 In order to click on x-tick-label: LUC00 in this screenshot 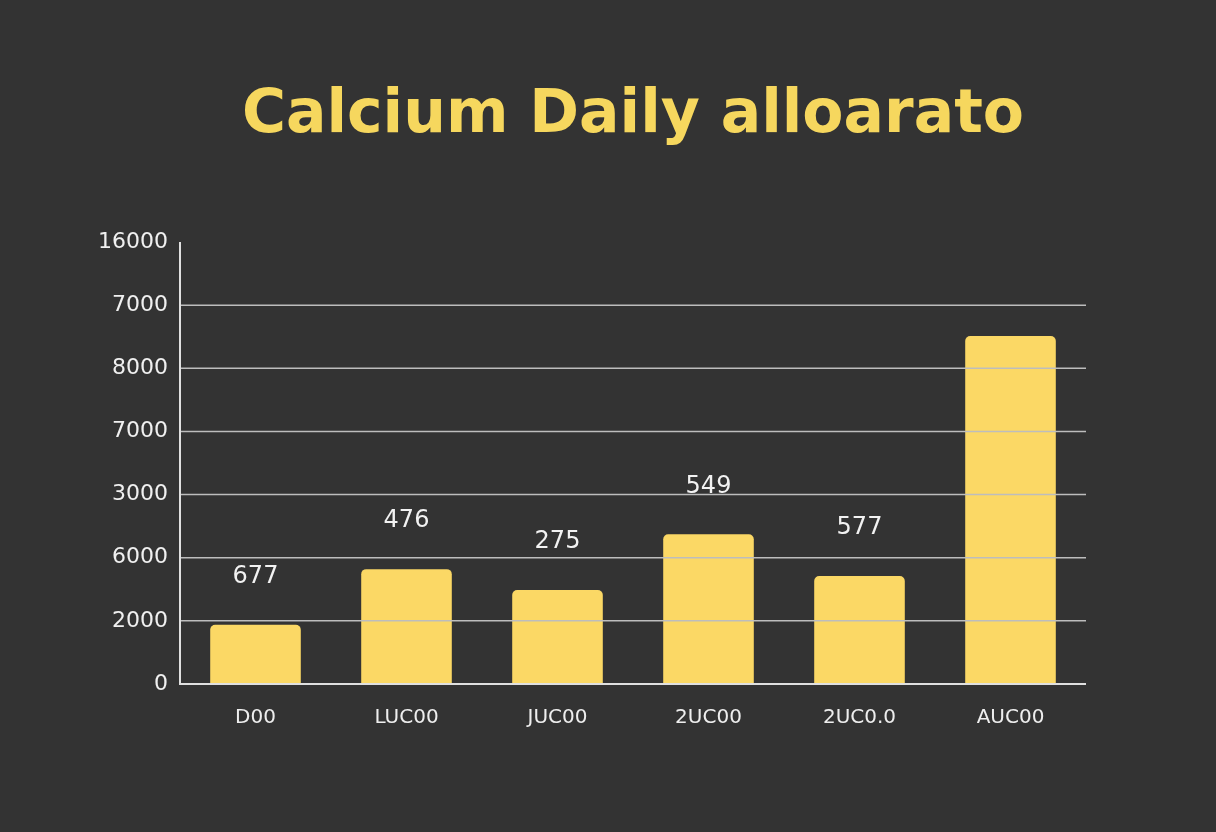, I will do `click(406, 716)`.